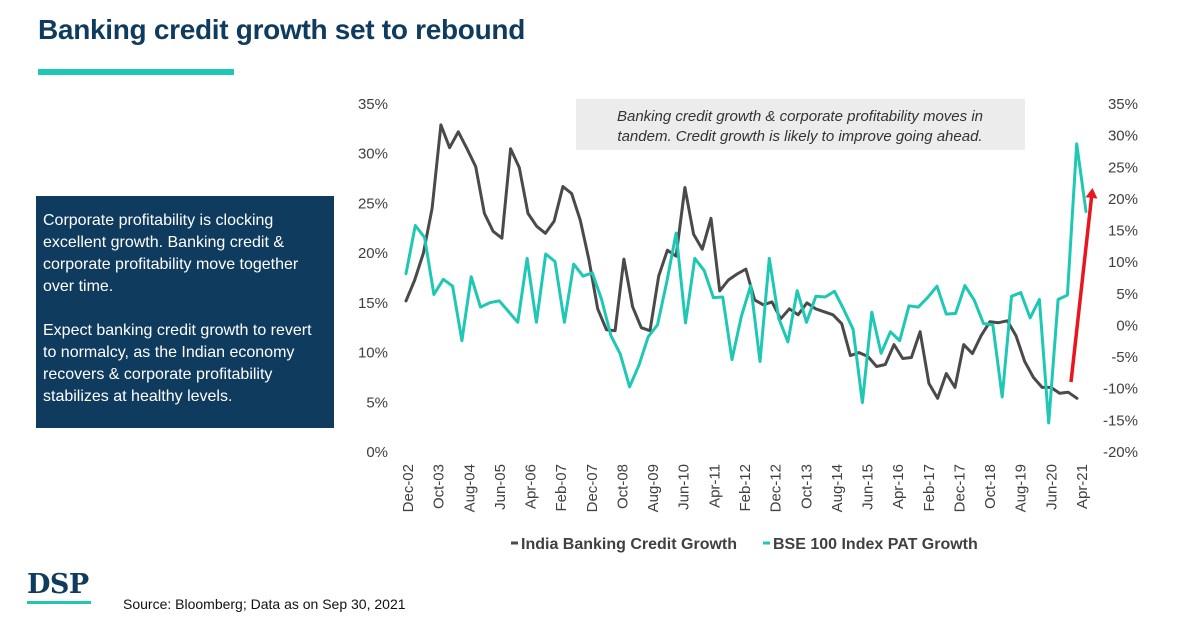 This screenshot has height=628, width=1200. What do you see at coordinates (868, 487) in the screenshot?
I see `x-axis-tick-label: Jun-15` at bounding box center [868, 487].